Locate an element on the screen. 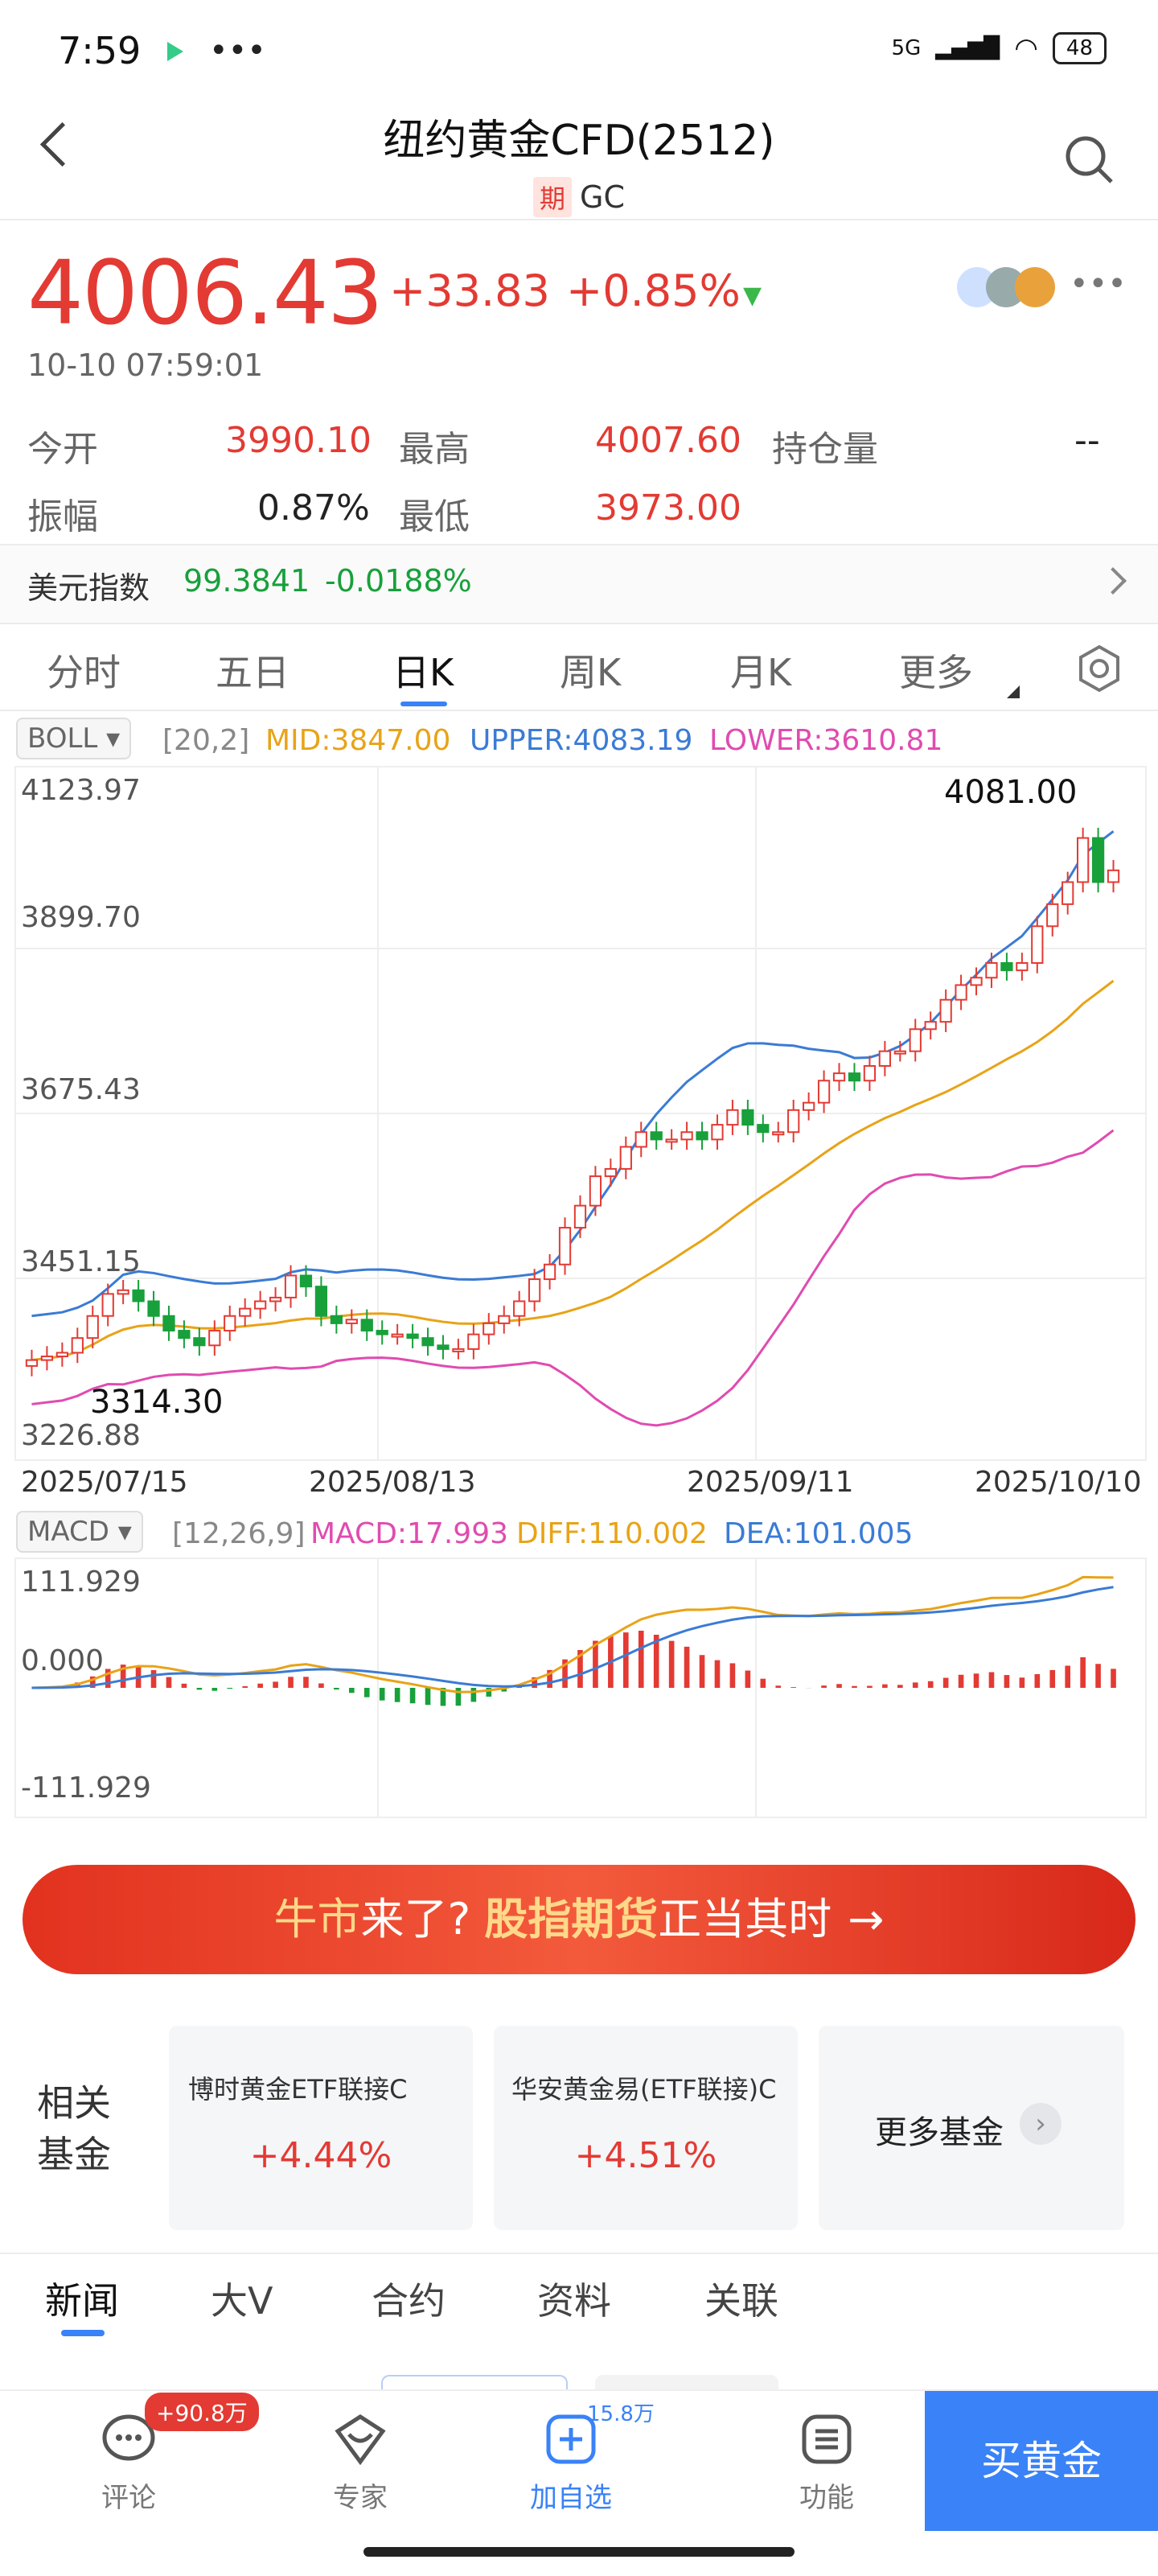 The height and width of the screenshot is (2576, 1158). open-label: 今开 is located at coordinates (62, 449).